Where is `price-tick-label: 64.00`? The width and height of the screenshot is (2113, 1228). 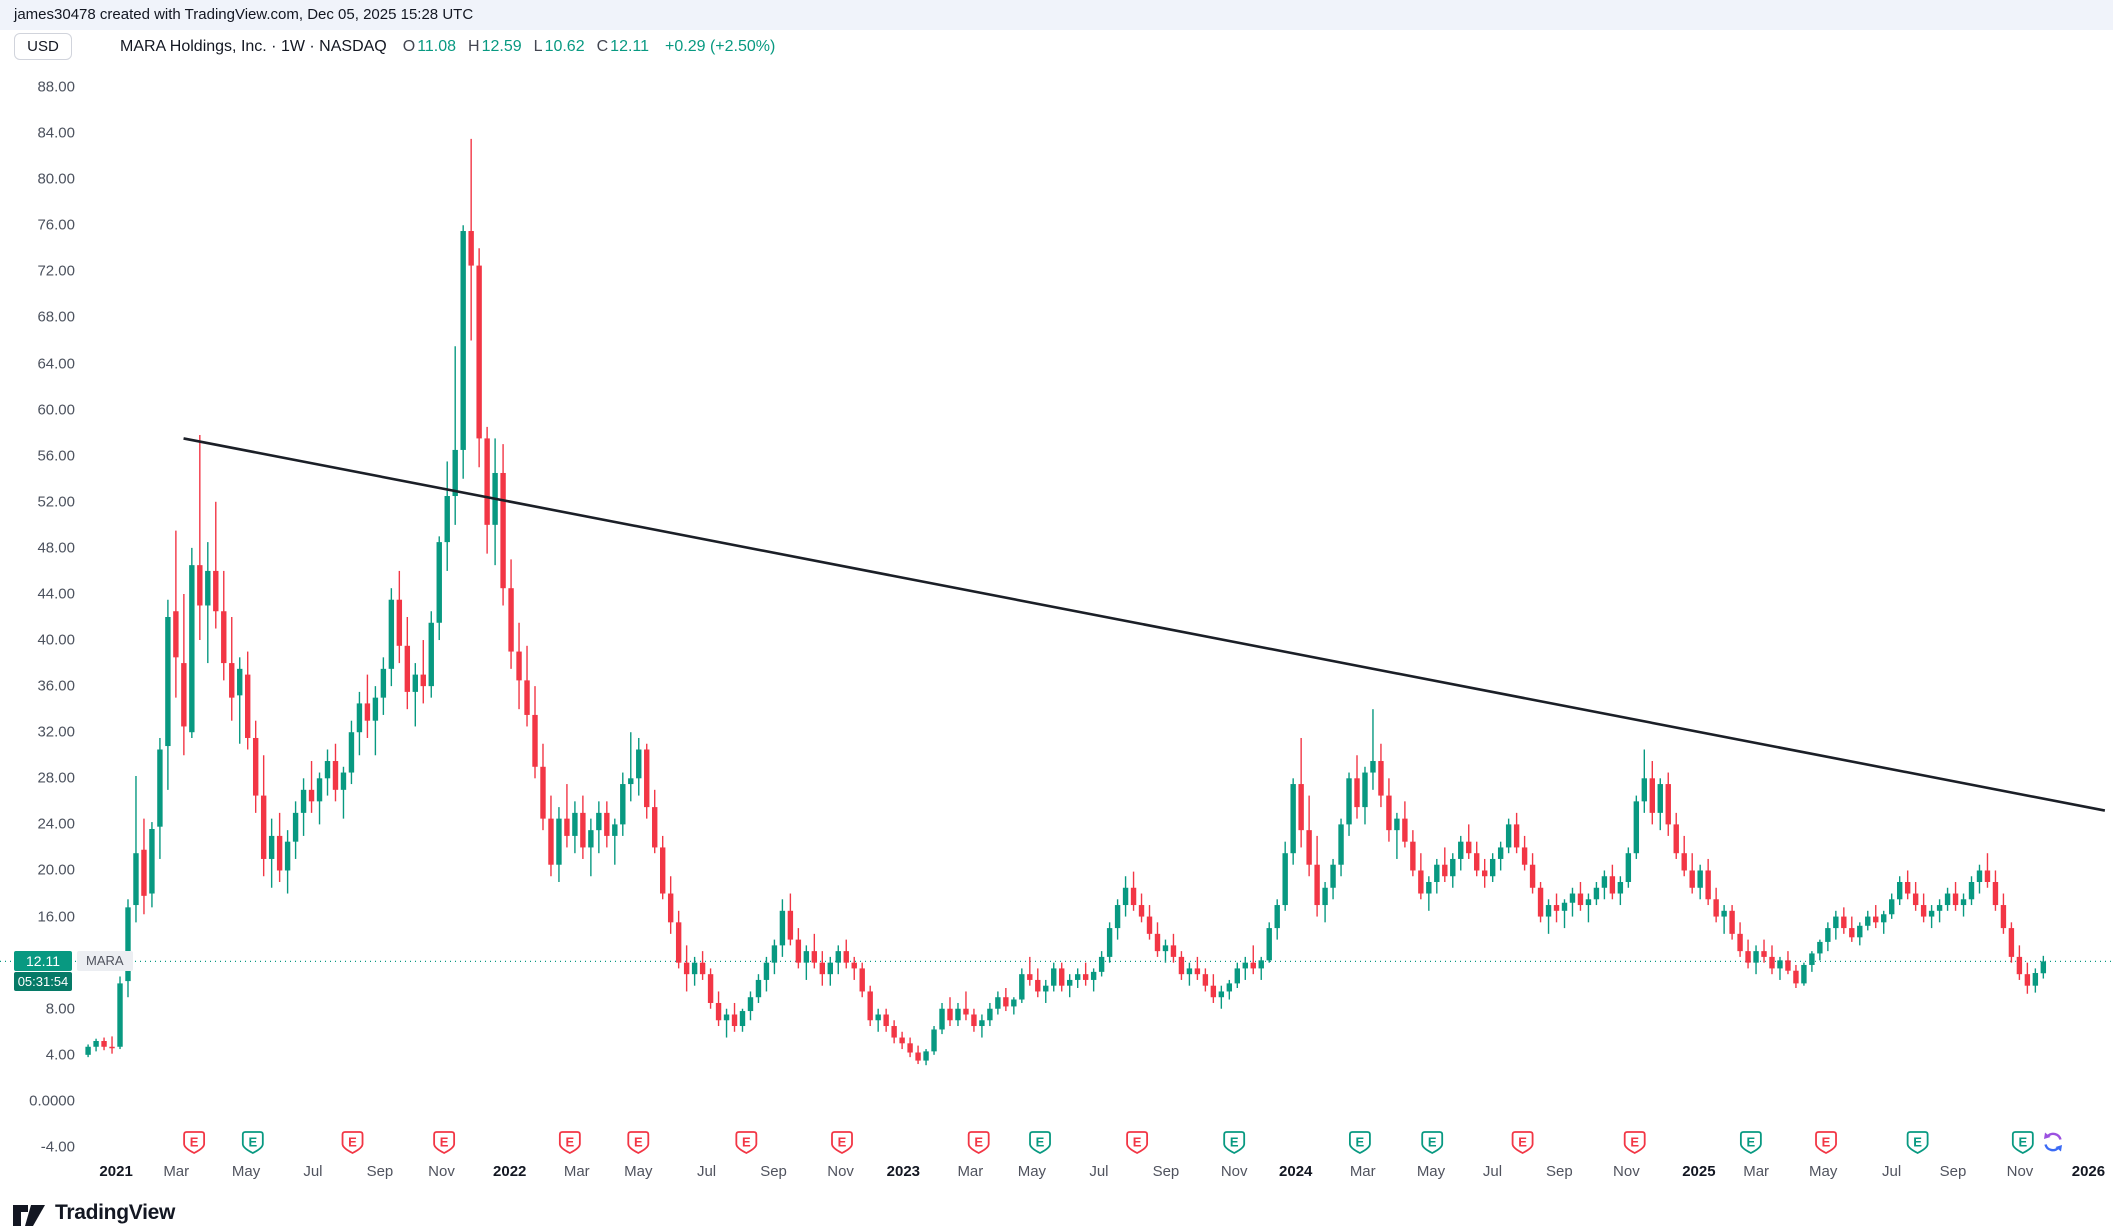
price-tick-label: 64.00 is located at coordinates (56, 364).